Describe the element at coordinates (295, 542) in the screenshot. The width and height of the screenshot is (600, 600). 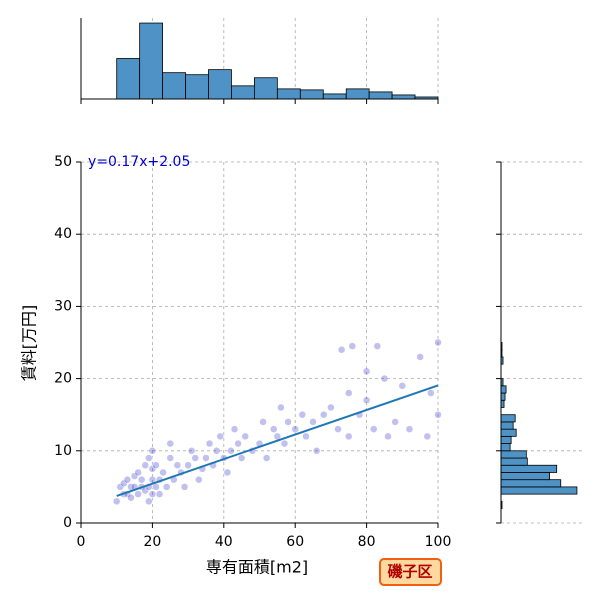
I see `x-tick-label: 60` at that location.